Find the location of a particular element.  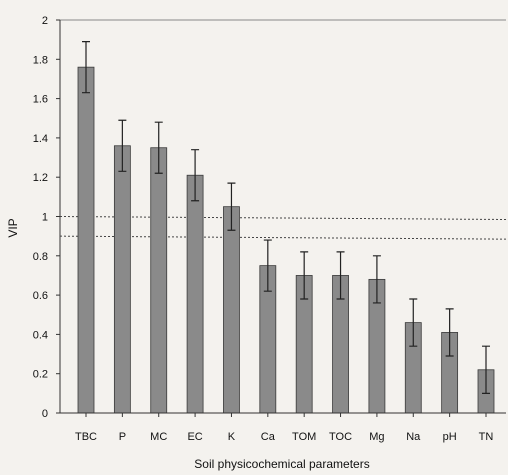

x-tick-label: P is located at coordinates (122, 437).